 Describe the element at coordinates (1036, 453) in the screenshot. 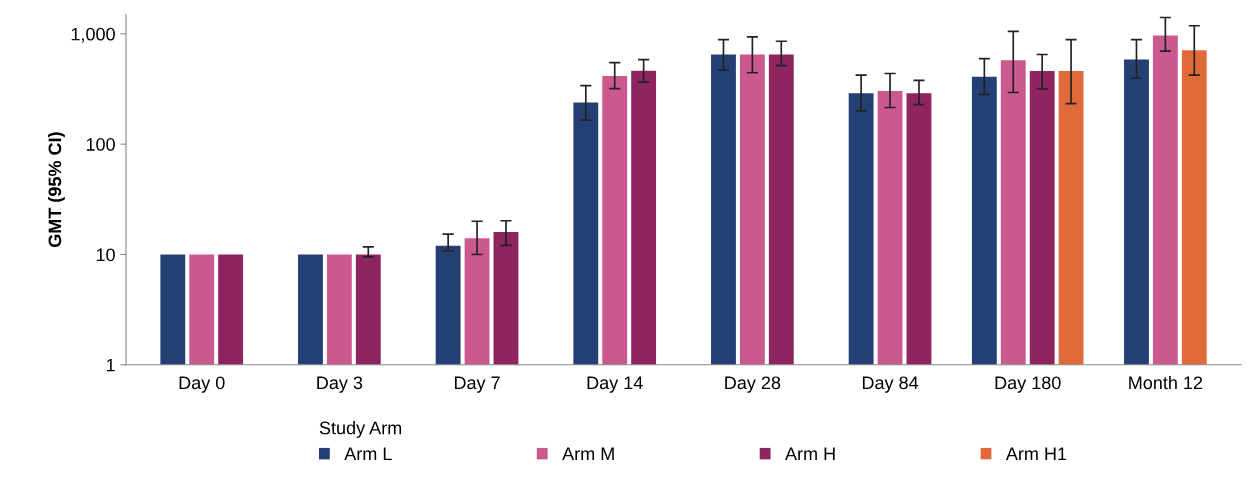

I see `legend-label: Arm H1` at that location.